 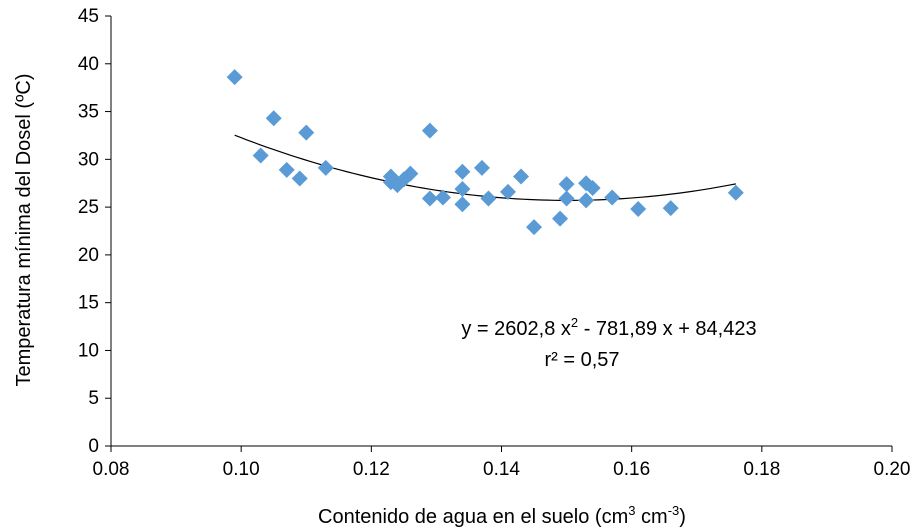 What do you see at coordinates (88, 16) in the screenshot?
I see `y-tick-label: 45` at bounding box center [88, 16].